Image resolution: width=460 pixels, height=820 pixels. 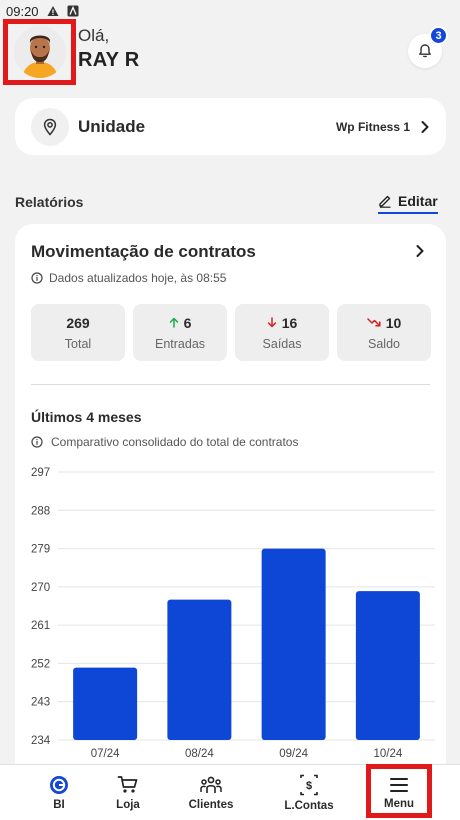 What do you see at coordinates (40, 511) in the screenshot?
I see `chart-y-tick-label: 288` at bounding box center [40, 511].